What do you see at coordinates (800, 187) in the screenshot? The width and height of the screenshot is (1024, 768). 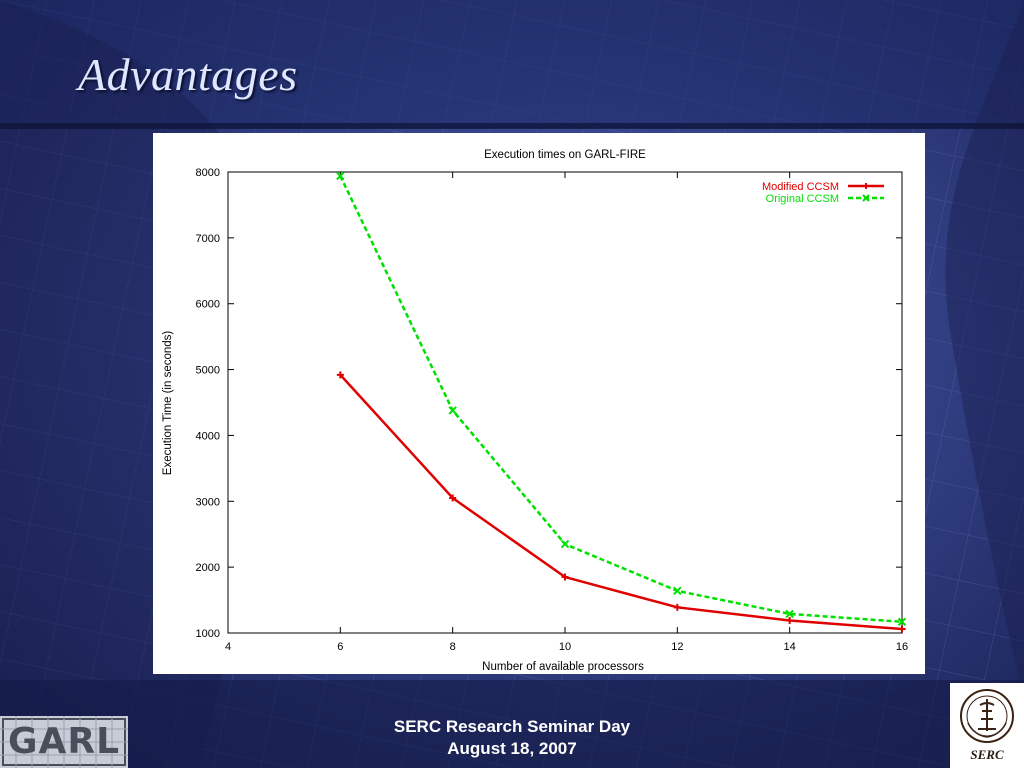 I see `legend-label-modified-ccsm: Modified CCSM` at bounding box center [800, 187].